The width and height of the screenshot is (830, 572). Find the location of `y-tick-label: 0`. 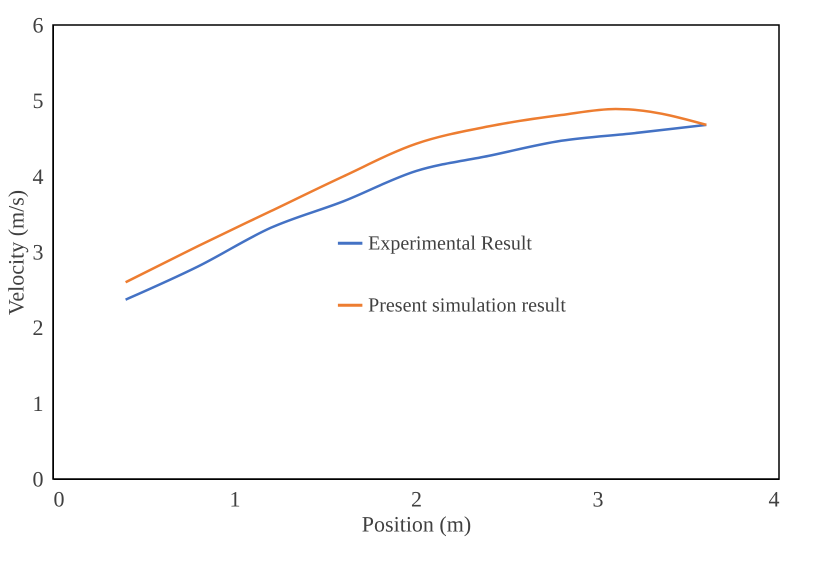

y-tick-label: 0 is located at coordinates (38, 479).